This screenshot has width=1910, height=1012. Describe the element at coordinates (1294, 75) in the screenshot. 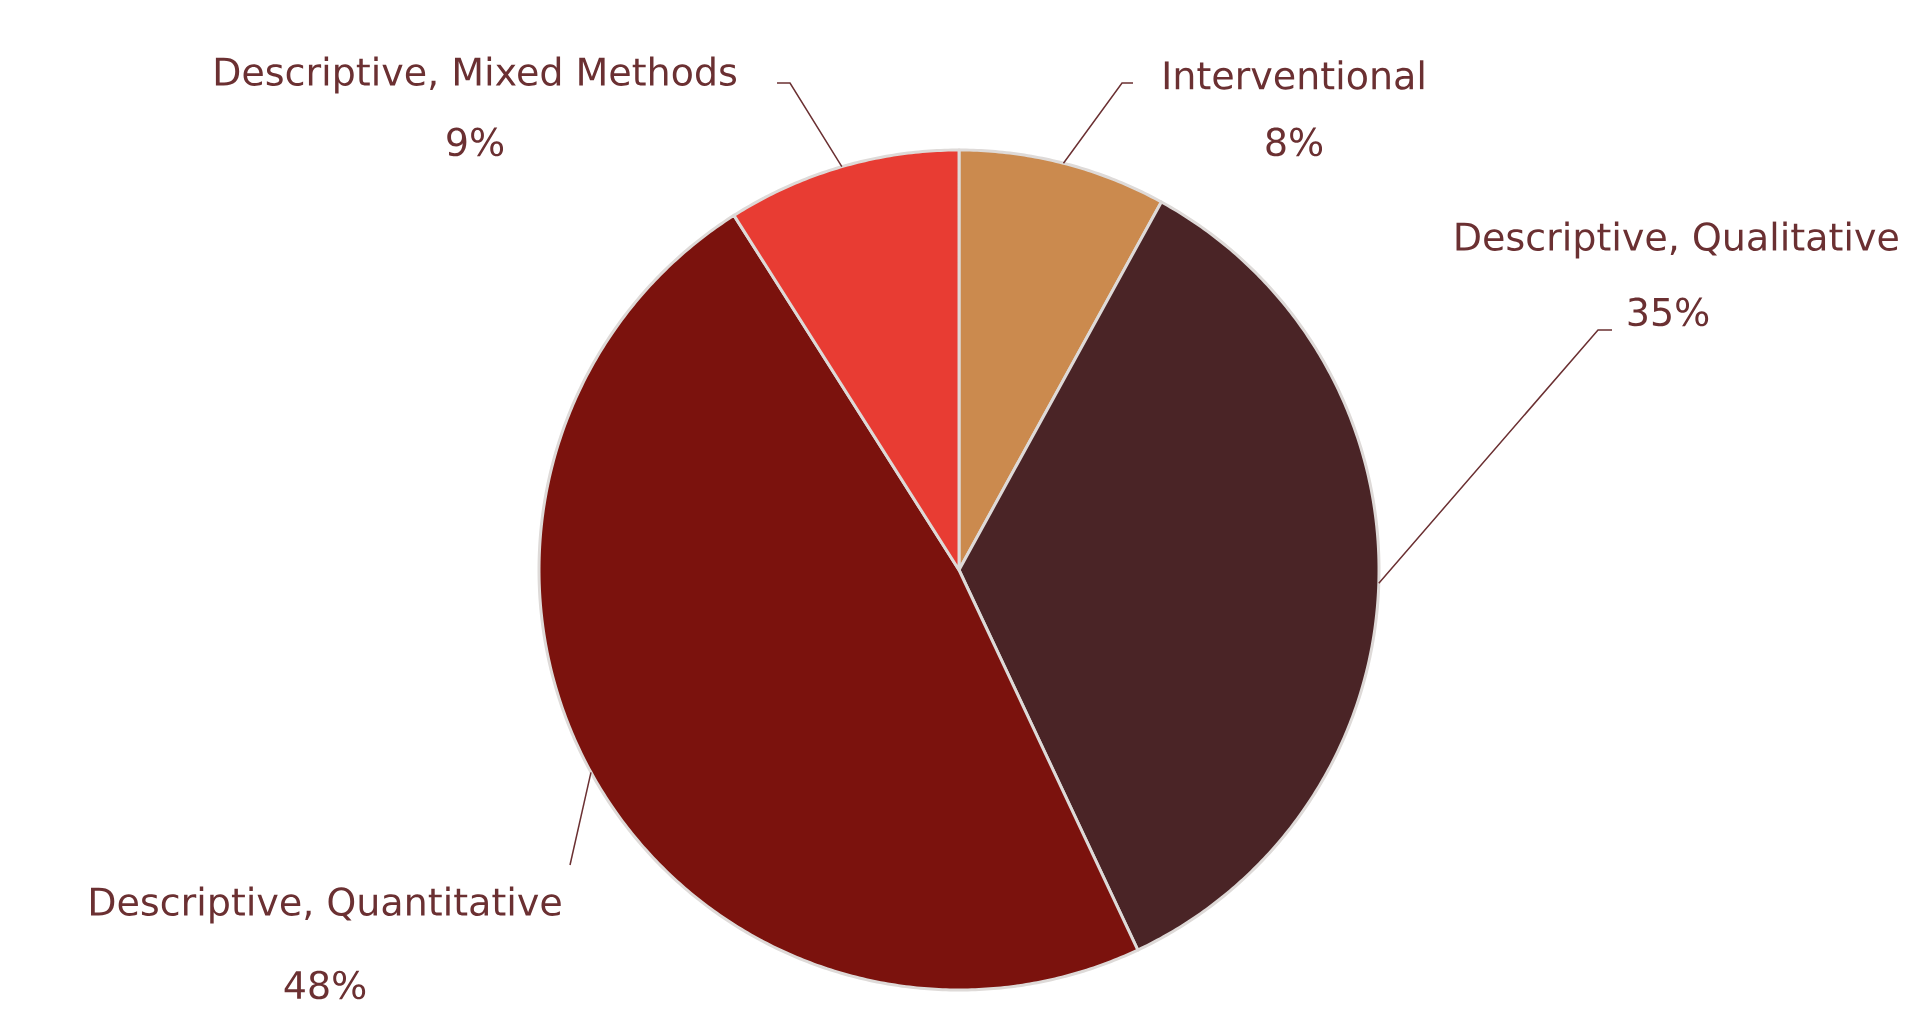

I see `slice-label: Interventional` at that location.